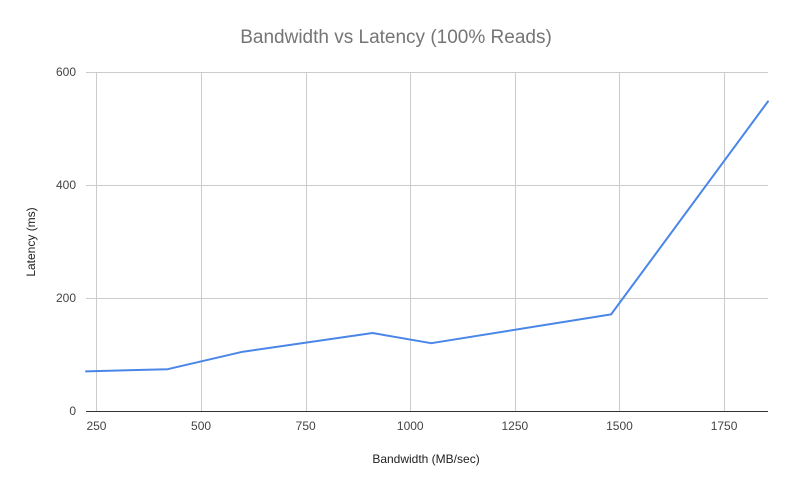 The height and width of the screenshot is (489, 793). I want to click on x-tick-label-3: 1000, so click(410, 426).